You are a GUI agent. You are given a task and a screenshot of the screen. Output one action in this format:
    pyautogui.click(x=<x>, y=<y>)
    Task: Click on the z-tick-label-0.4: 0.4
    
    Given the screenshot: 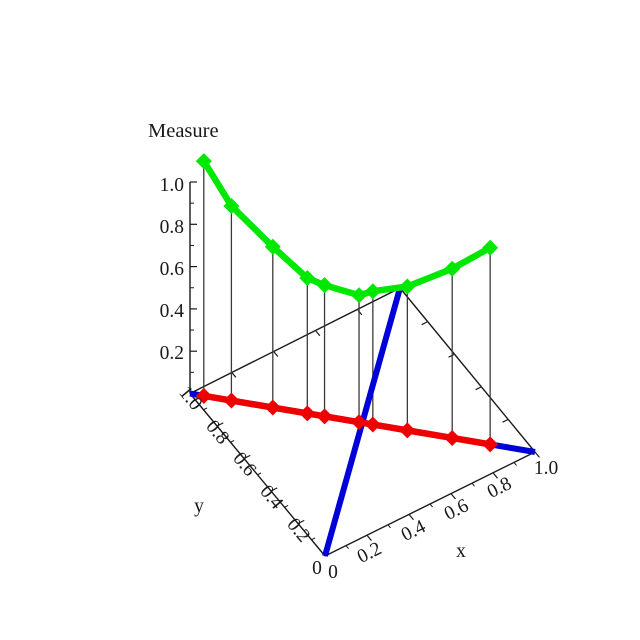 What is the action you would take?
    pyautogui.click(x=172, y=311)
    